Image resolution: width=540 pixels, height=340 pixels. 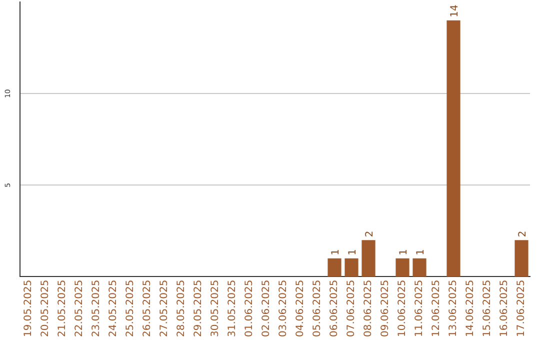 What do you see at coordinates (386, 309) in the screenshot?
I see `x-tick-label: 09.06.2025` at bounding box center [386, 309].